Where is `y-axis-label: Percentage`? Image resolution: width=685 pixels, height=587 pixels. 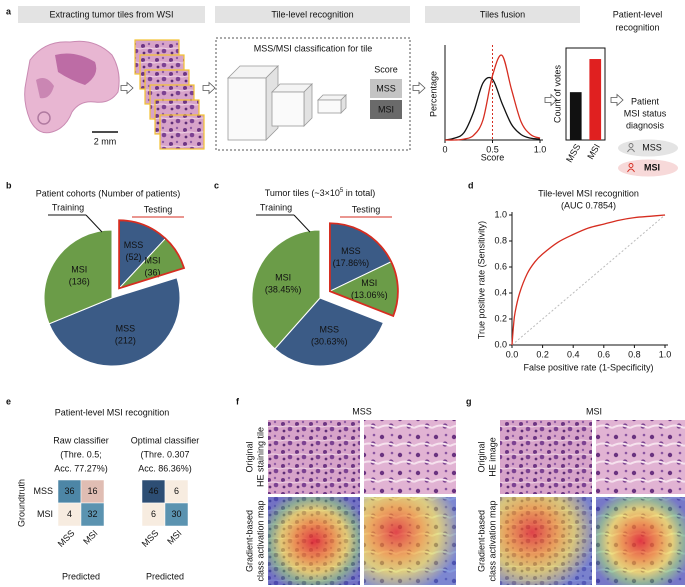 y-axis-label: Percentage is located at coordinates (433, 94).